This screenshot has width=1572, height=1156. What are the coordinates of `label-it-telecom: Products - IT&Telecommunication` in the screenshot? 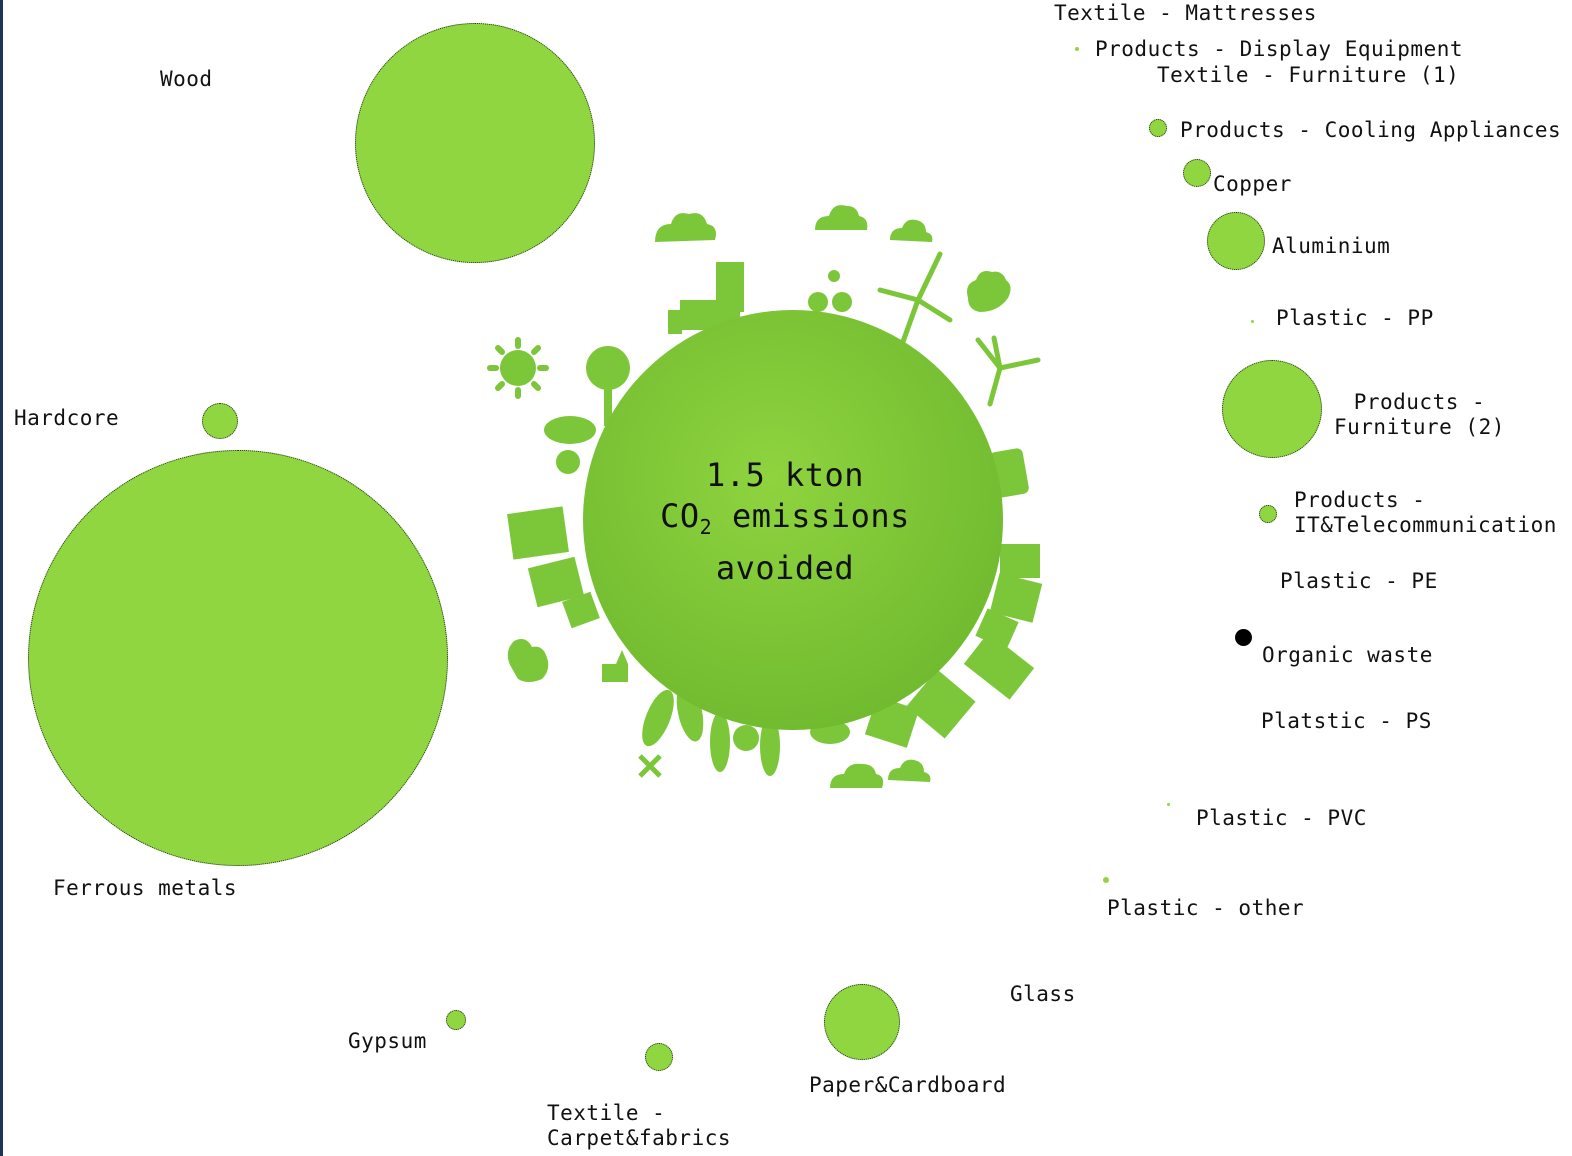 It's located at (1425, 512).